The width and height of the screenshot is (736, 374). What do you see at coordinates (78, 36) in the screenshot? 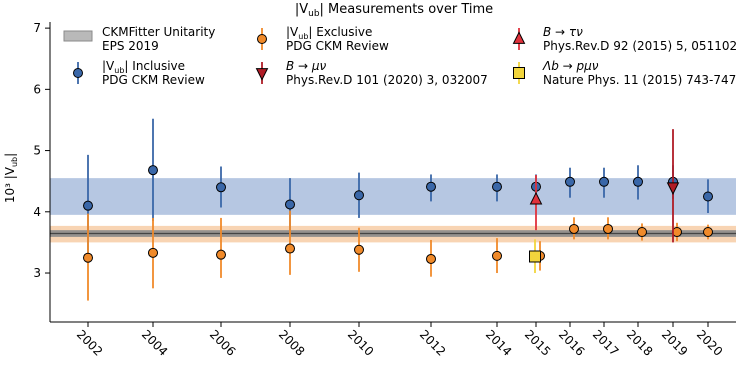
I see `legend-swatch` at bounding box center [78, 36].